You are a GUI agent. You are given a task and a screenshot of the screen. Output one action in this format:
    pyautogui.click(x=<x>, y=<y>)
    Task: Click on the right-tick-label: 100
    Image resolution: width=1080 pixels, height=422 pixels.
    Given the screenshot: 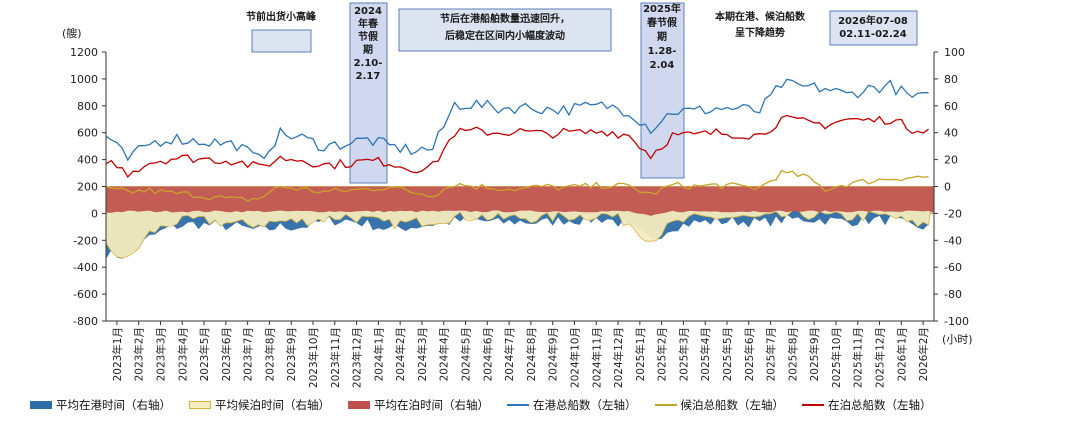 What is the action you would take?
    pyautogui.click(x=954, y=52)
    